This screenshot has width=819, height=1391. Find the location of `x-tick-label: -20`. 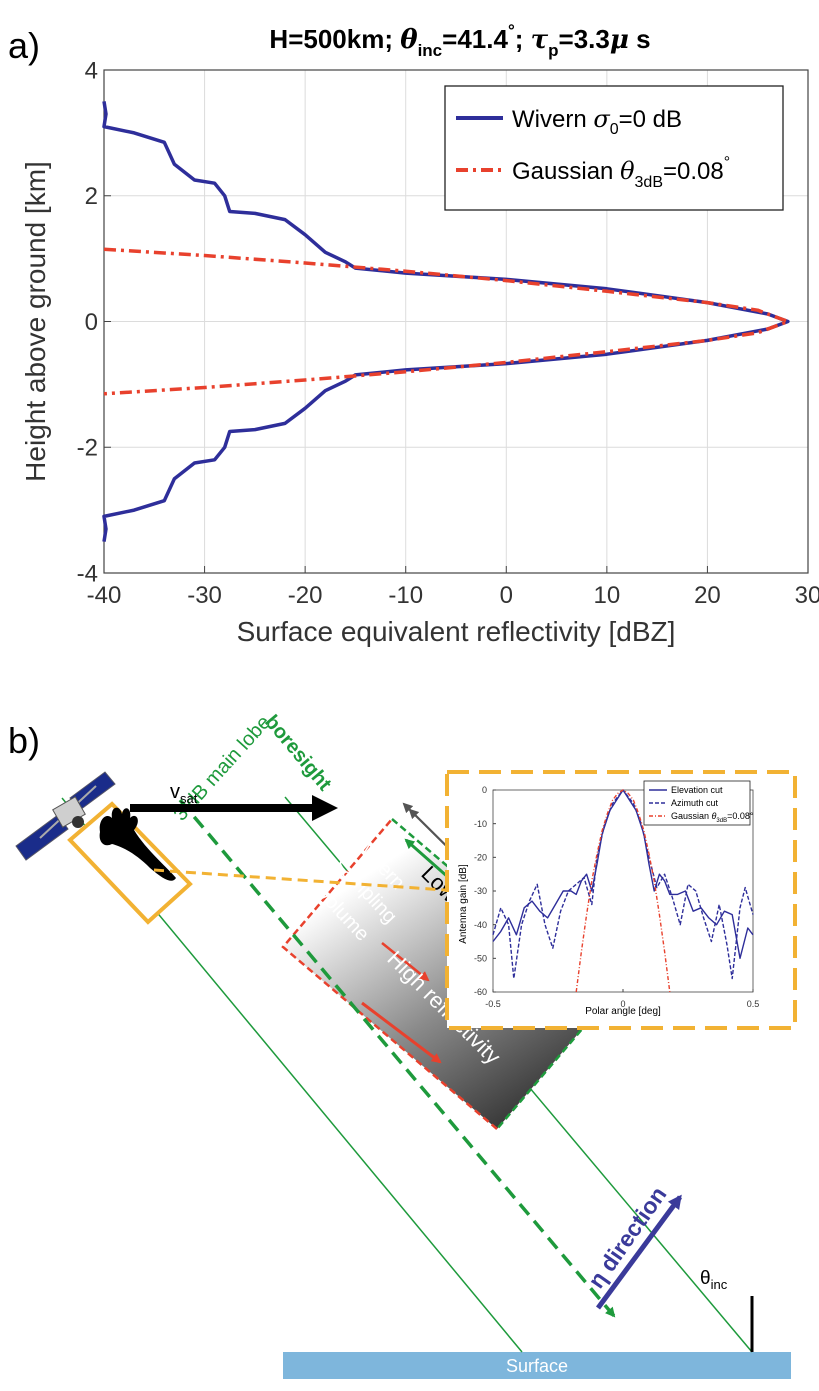

x-tick-label: -20 is located at coordinates (305, 595).